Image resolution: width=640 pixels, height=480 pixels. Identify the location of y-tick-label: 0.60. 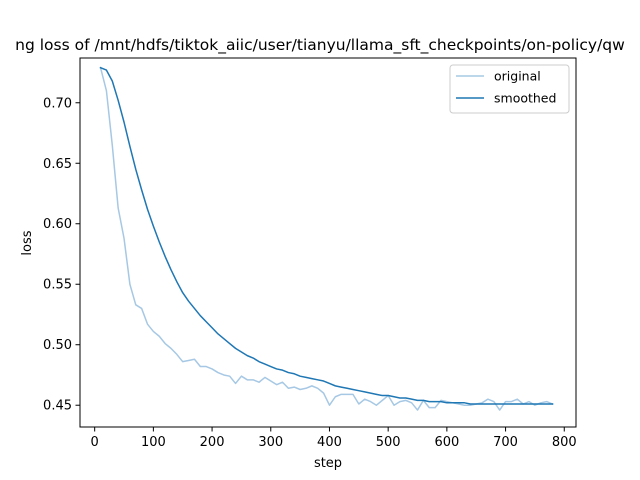
(57, 224).